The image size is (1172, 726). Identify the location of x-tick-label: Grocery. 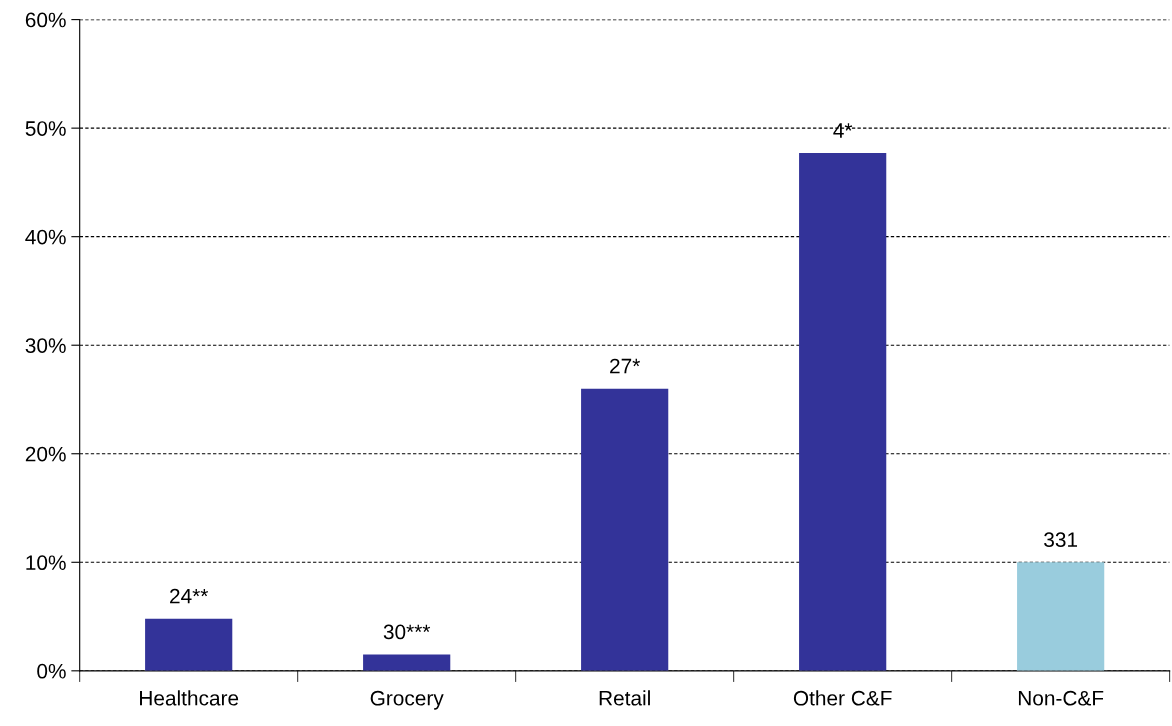
(407, 700).